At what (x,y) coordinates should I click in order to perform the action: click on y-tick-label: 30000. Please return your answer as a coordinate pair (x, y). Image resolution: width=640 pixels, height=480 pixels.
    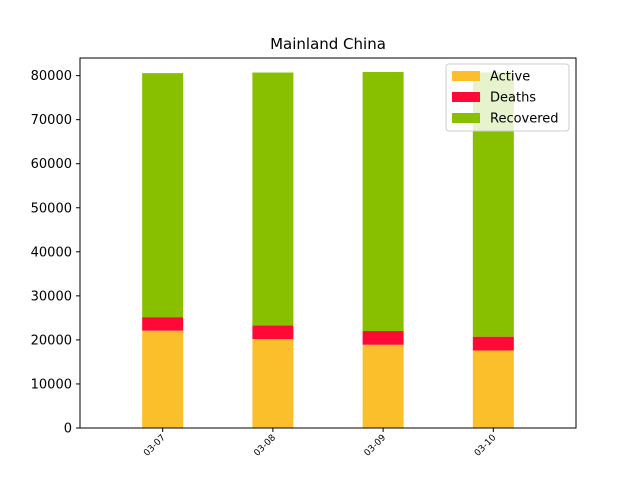
    Looking at the image, I should click on (51, 296).